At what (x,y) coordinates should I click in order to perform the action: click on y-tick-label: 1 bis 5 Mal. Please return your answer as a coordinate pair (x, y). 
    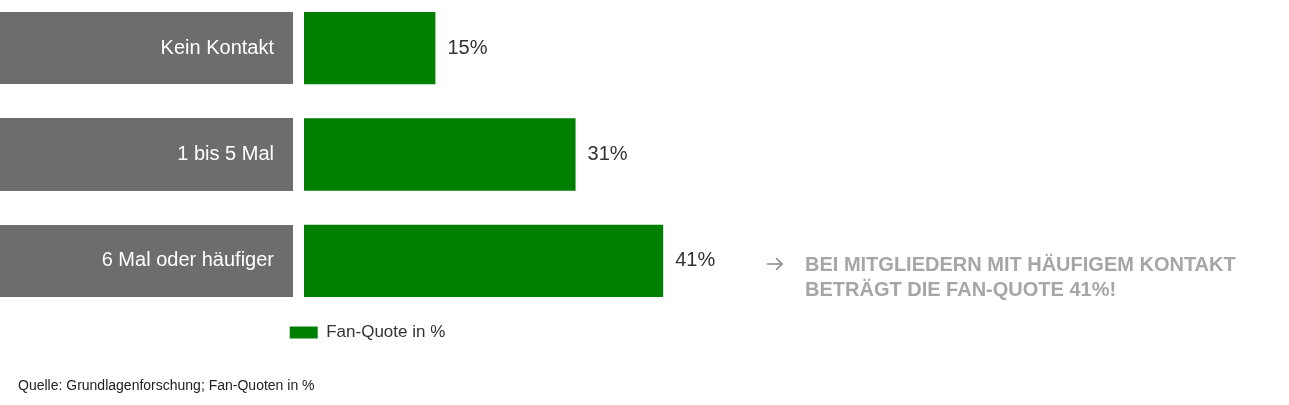
    Looking at the image, I should click on (225, 153).